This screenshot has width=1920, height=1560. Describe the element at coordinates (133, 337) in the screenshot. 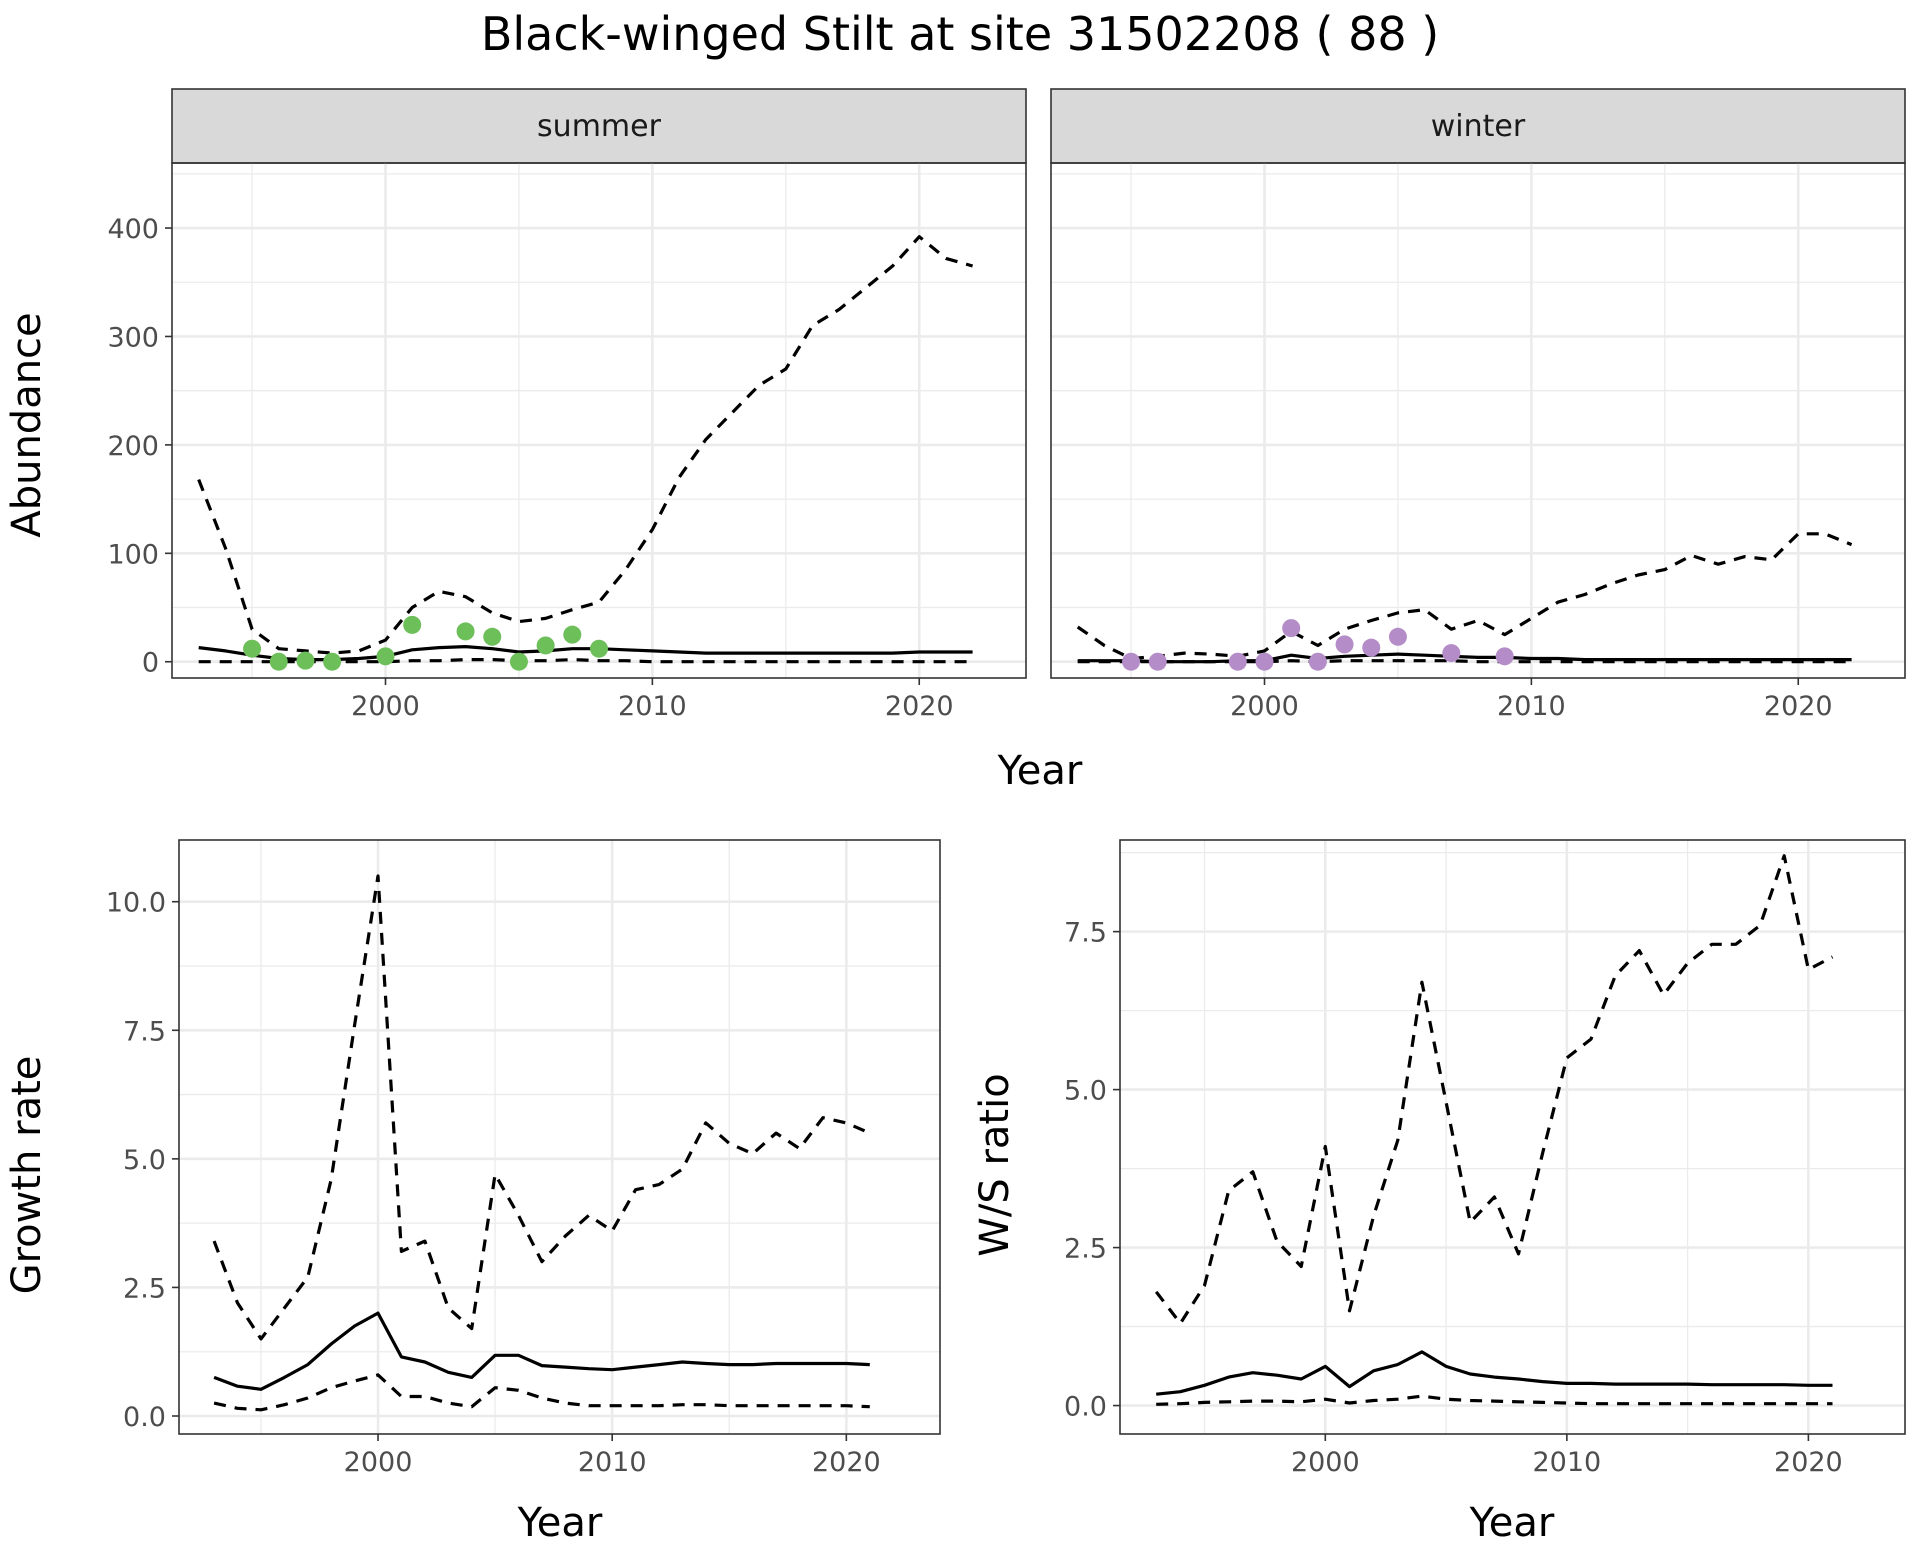

I see `y-tick-label: 300` at that location.